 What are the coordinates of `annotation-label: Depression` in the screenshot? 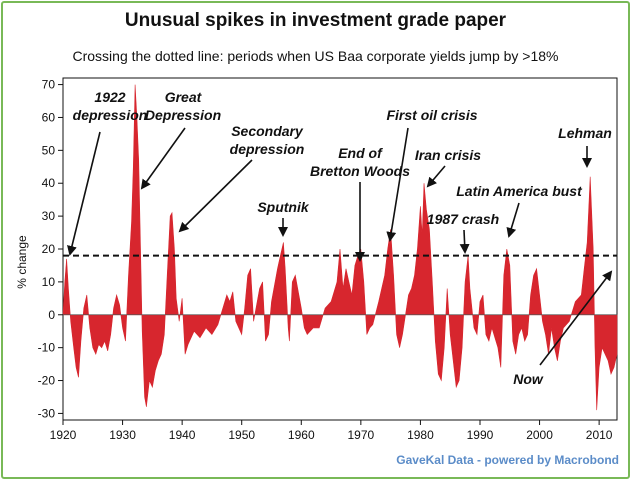 It's located at (183, 115).